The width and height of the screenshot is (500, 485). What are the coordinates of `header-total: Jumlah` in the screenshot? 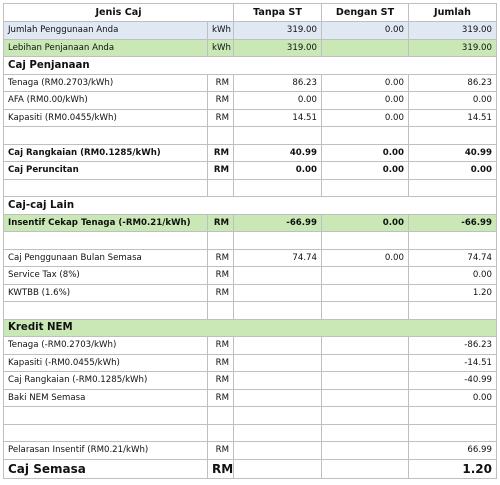 It's located at (452, 12).